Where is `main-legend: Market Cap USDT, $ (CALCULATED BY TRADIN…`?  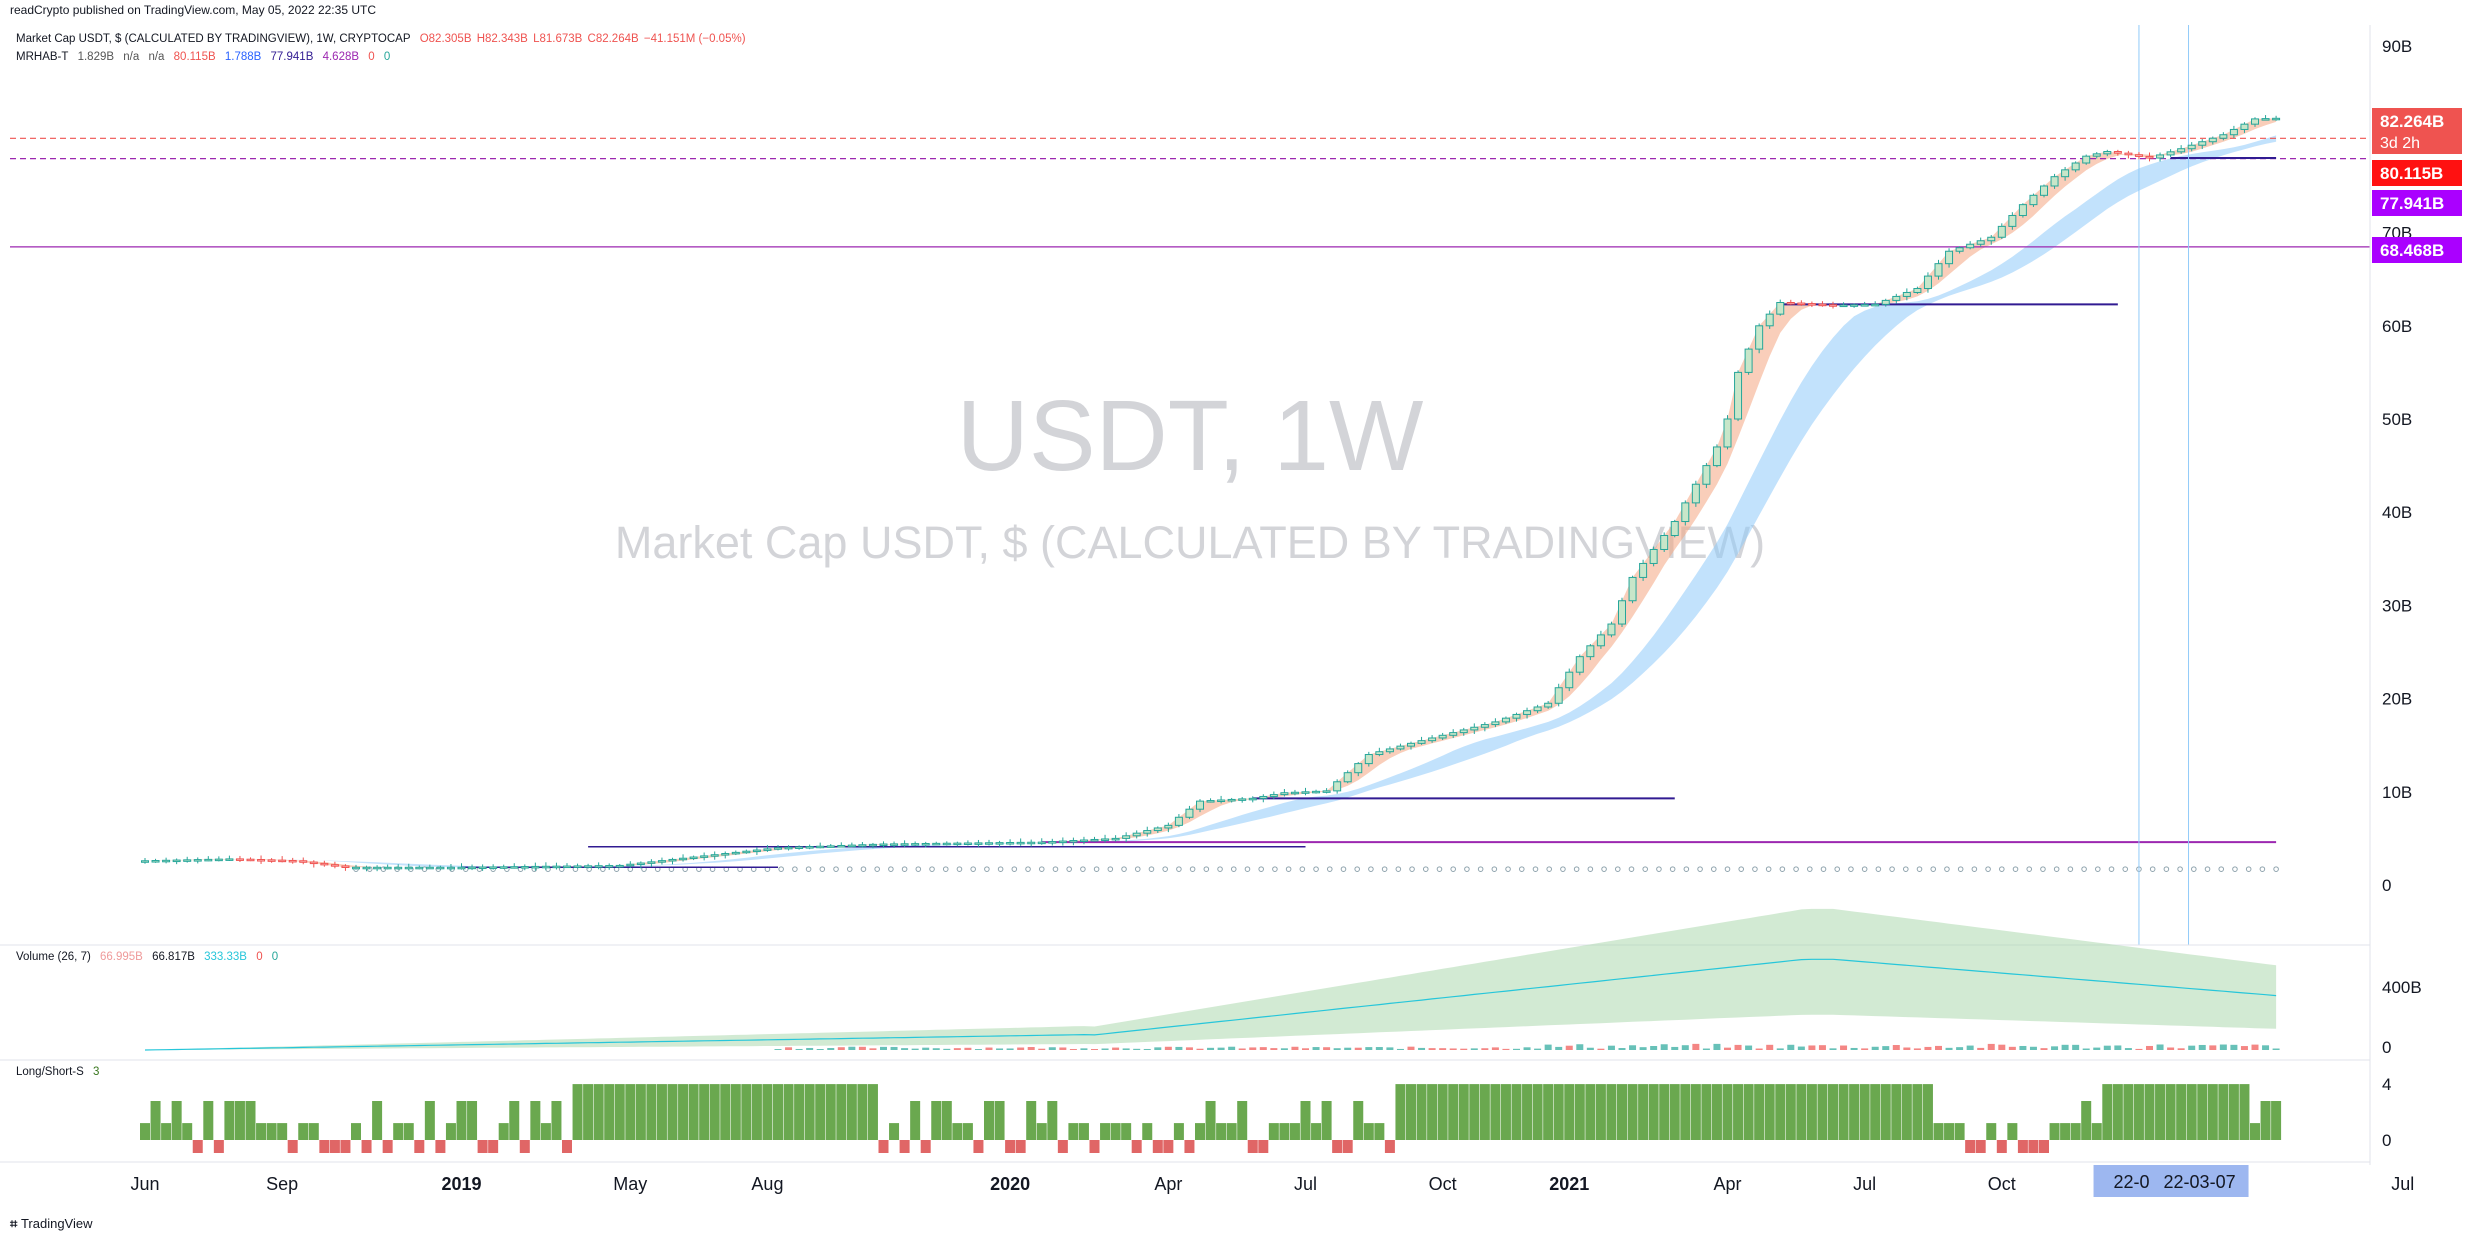 main-legend: Market Cap USDT, $ (CALCULATED BY TRADIN… is located at coordinates (384, 39).